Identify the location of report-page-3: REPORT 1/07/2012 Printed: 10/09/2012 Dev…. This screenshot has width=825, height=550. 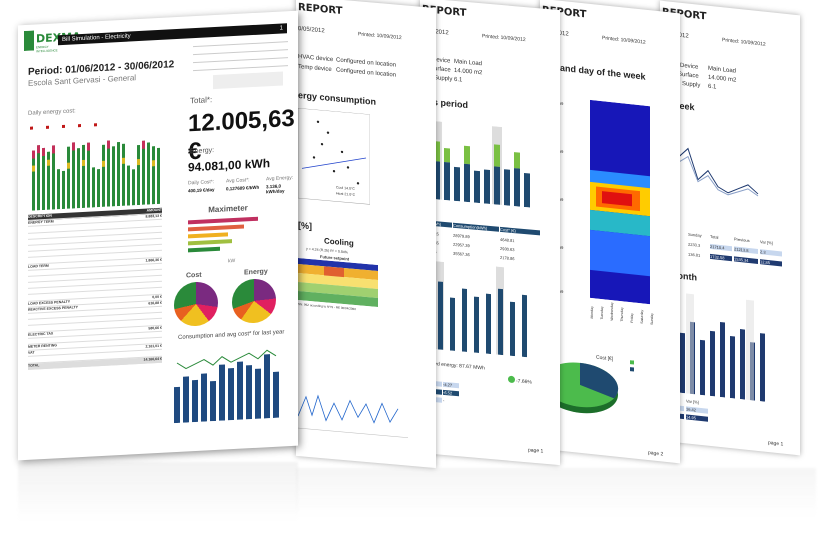
(490, 233).